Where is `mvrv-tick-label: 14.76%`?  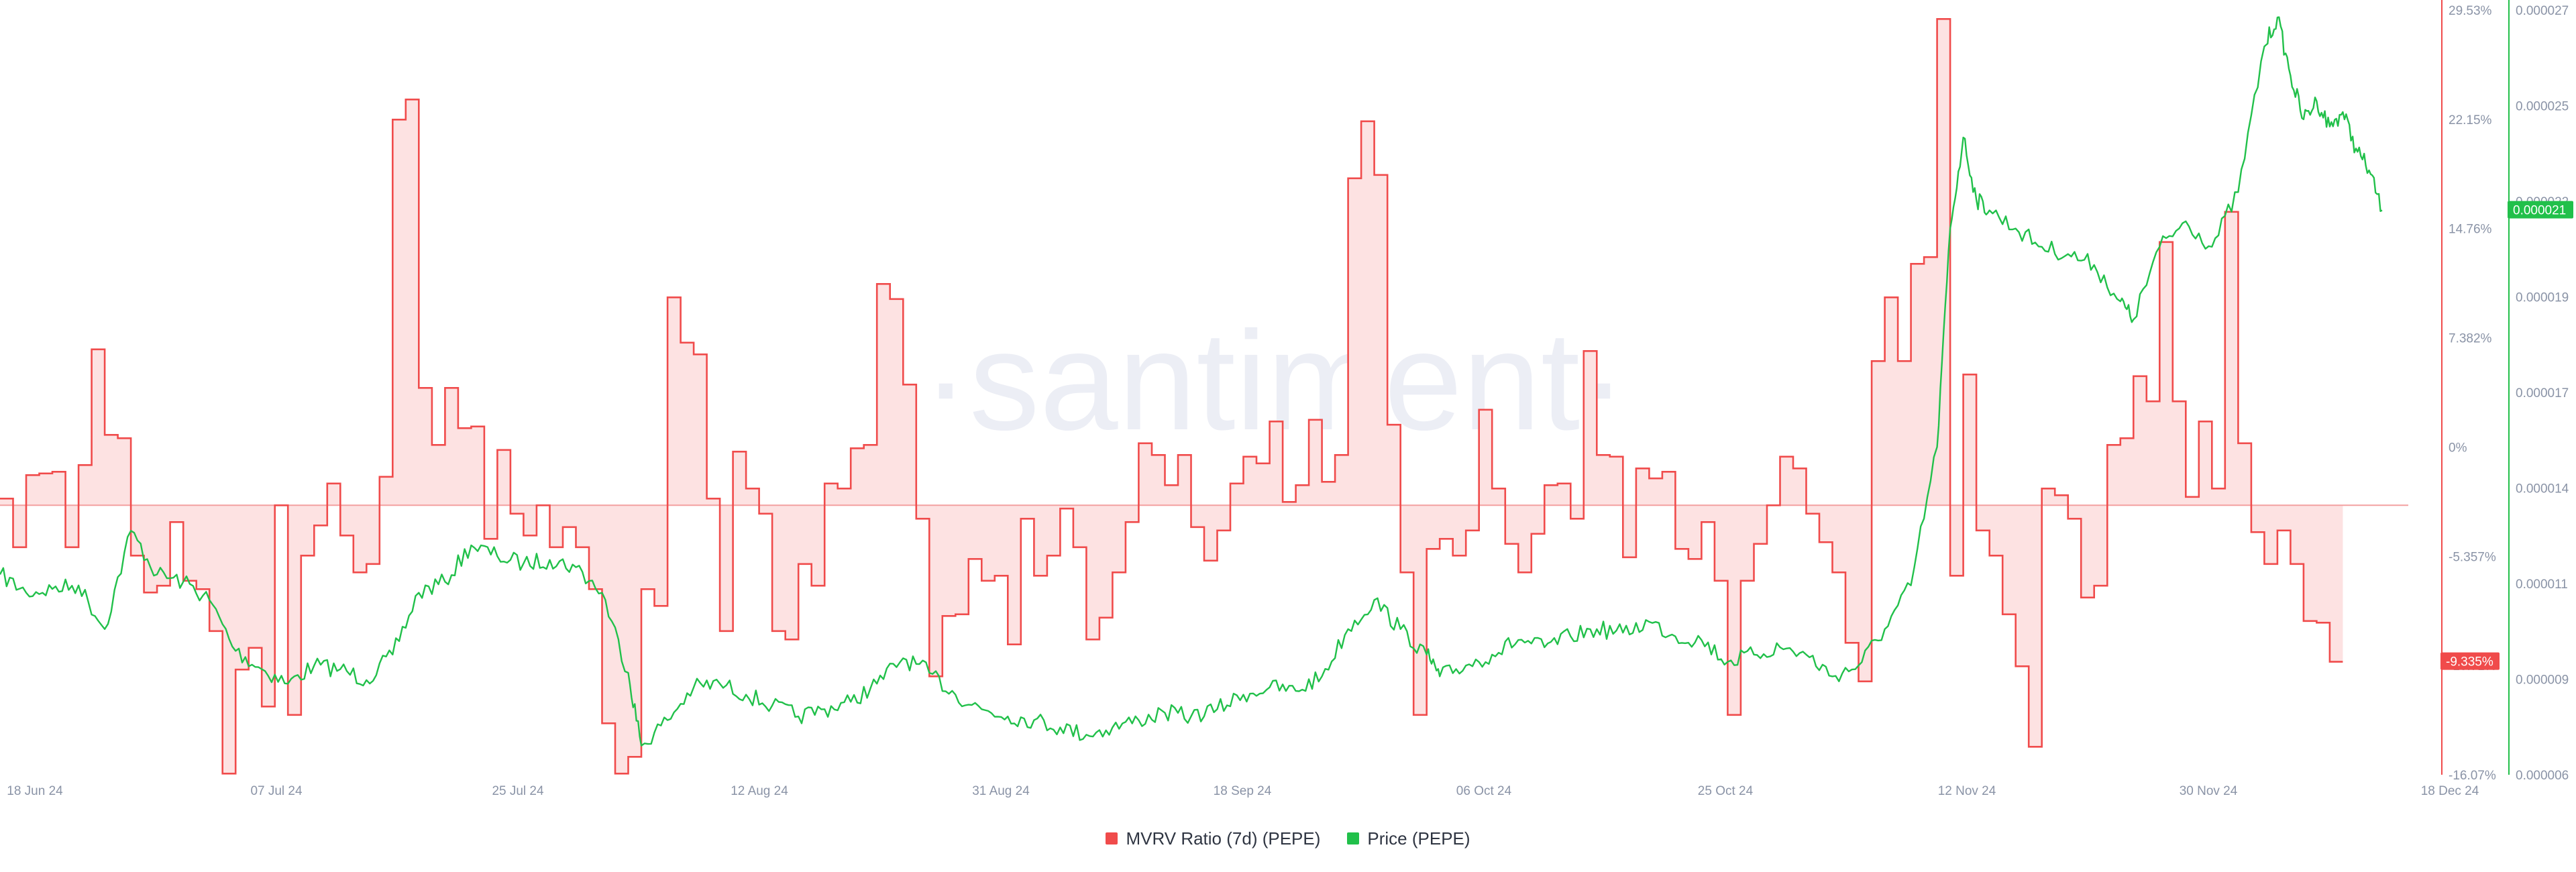
mvrv-tick-label: 14.76% is located at coordinates (2470, 230).